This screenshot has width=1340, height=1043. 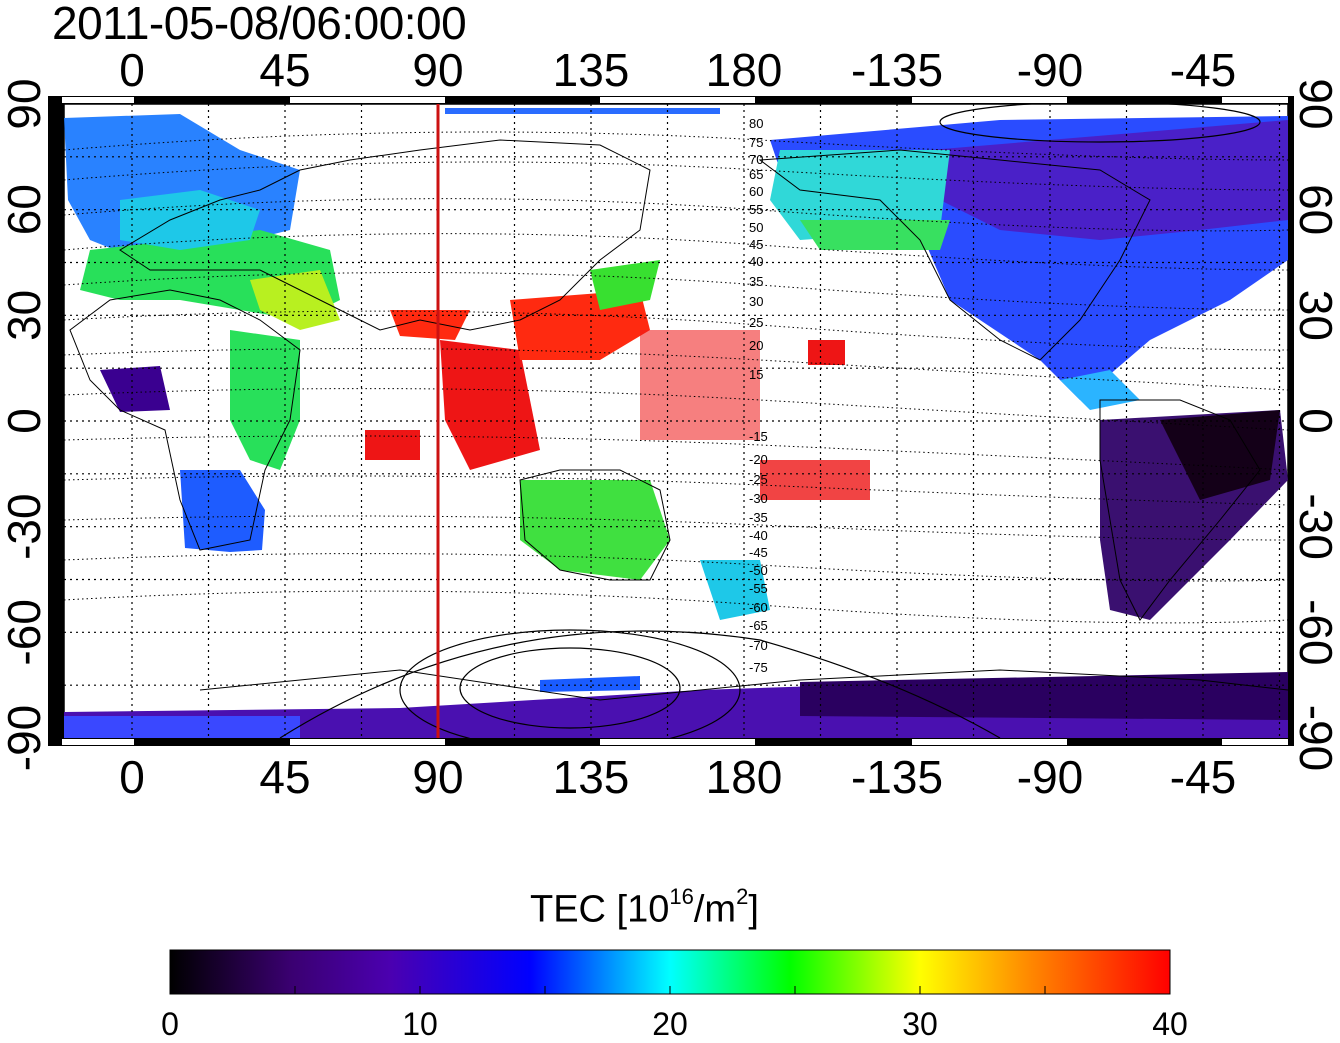 What do you see at coordinates (758, 498) in the screenshot?
I see `contour-label: -30` at bounding box center [758, 498].